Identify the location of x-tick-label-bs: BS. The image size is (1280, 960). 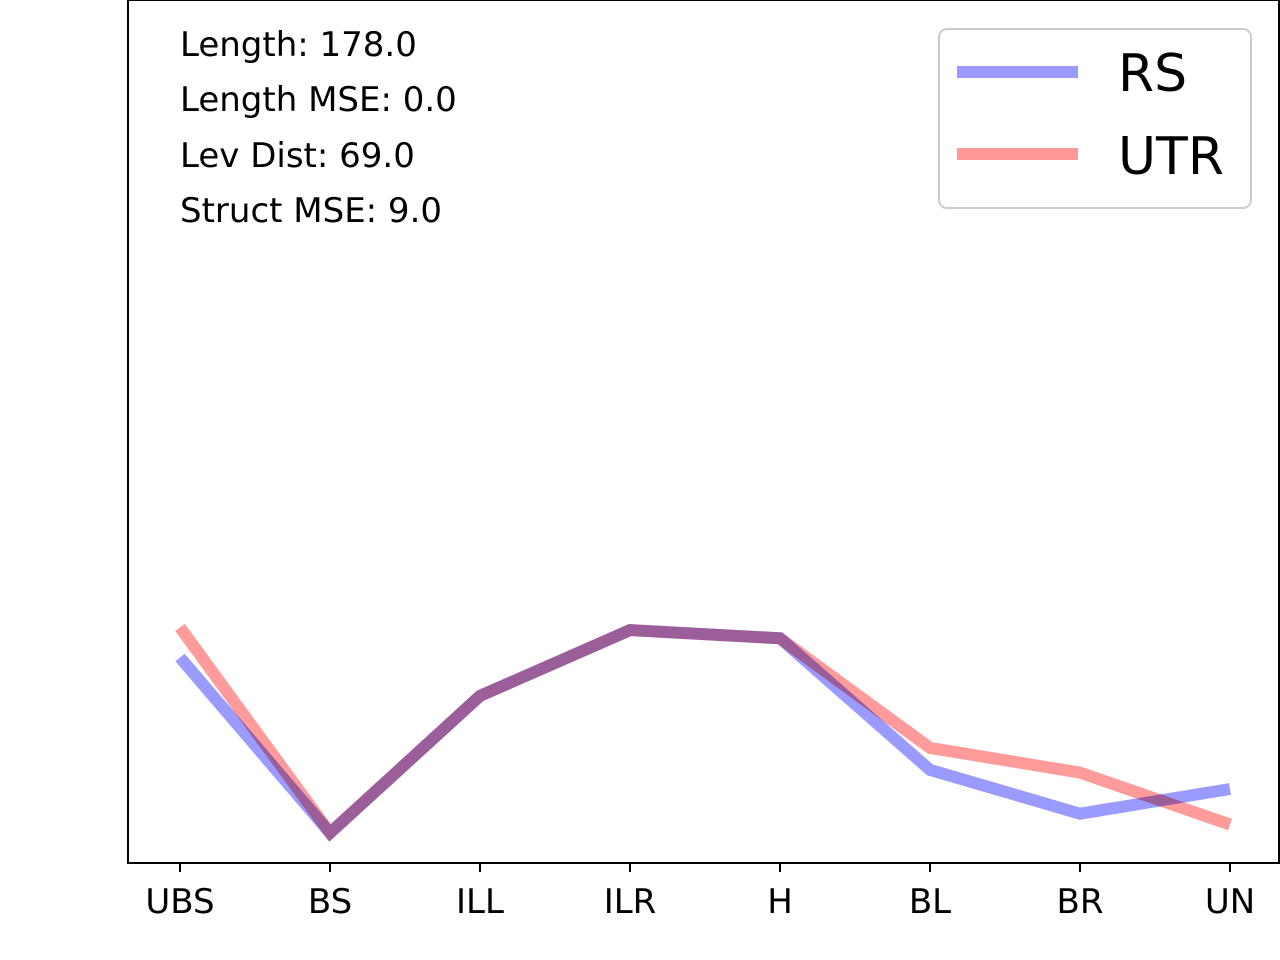
(330, 902).